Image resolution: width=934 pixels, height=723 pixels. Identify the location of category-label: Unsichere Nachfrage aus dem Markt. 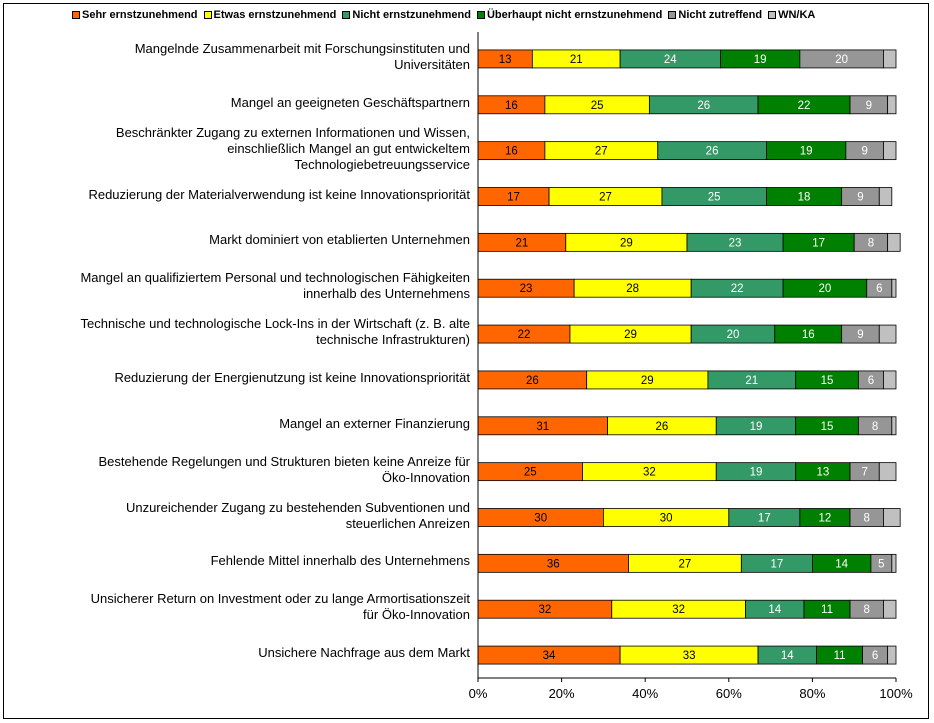
(245, 653).